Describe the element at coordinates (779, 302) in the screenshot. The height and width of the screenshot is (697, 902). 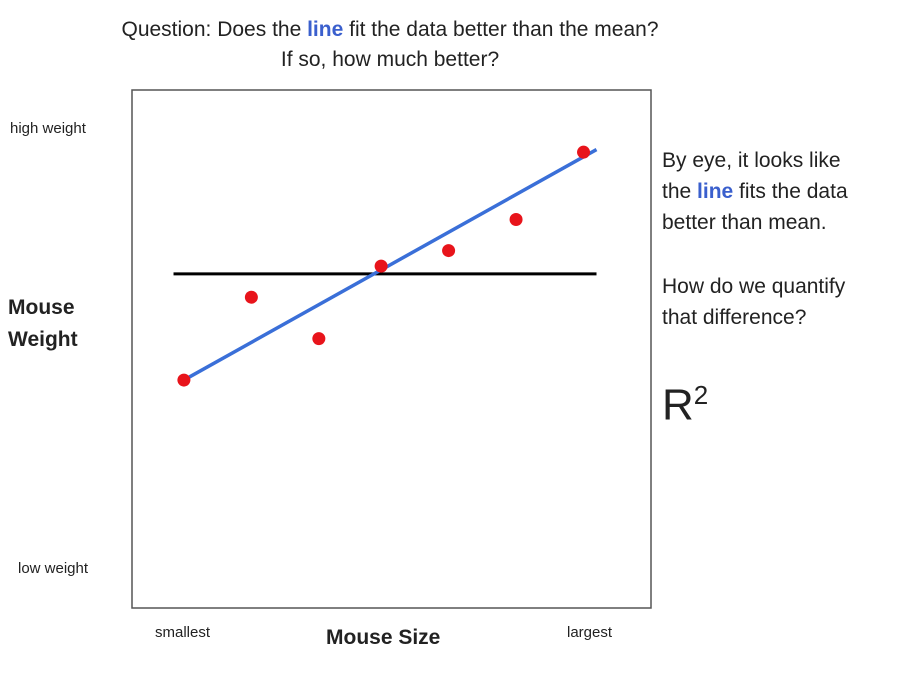
I see `note-quantify: How do we quantify that difference?` at that location.